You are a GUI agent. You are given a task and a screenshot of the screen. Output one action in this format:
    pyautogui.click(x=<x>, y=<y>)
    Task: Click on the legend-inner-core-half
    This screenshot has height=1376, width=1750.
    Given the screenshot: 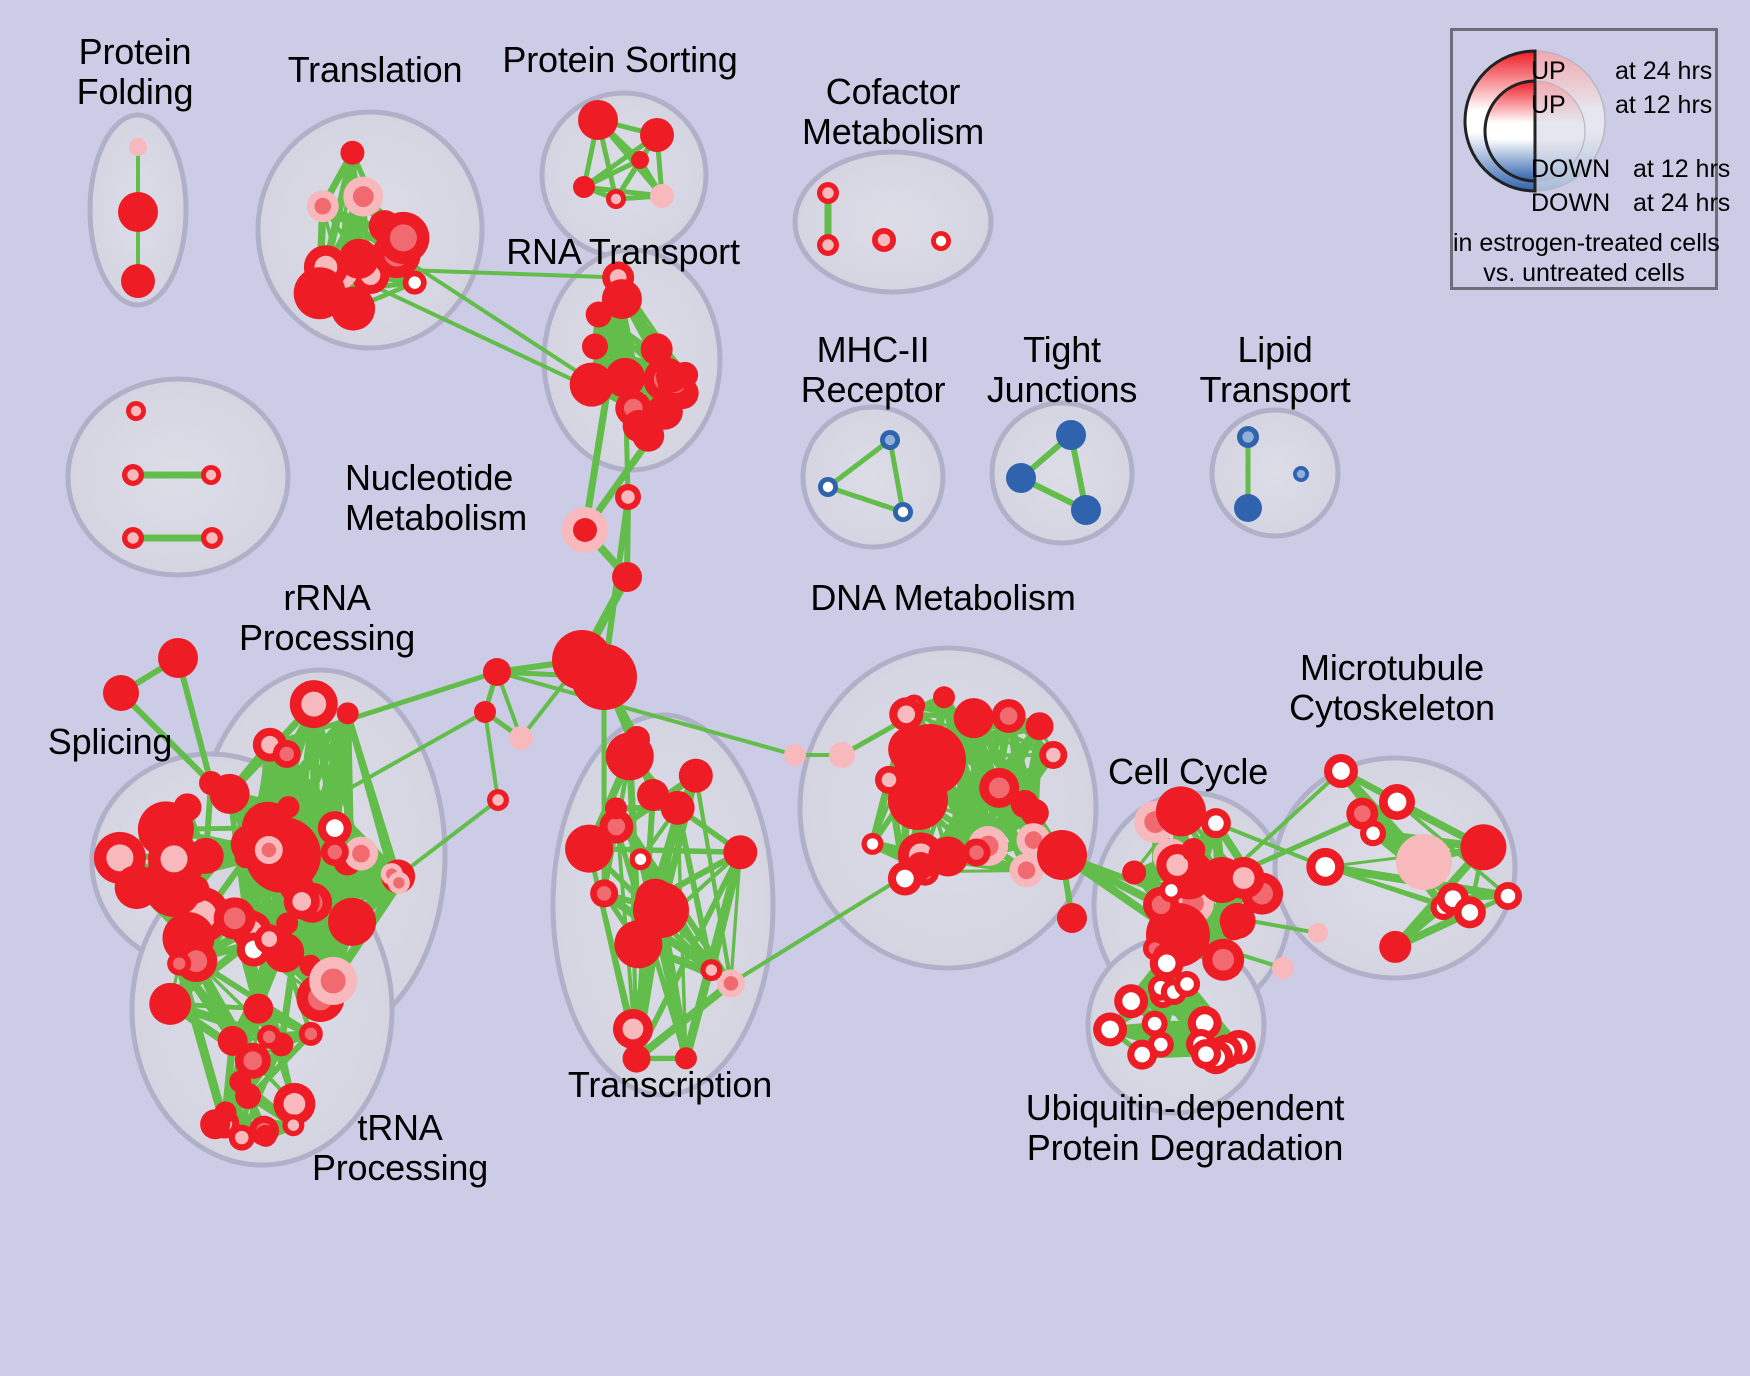 What is the action you would take?
    pyautogui.click(x=1510, y=131)
    